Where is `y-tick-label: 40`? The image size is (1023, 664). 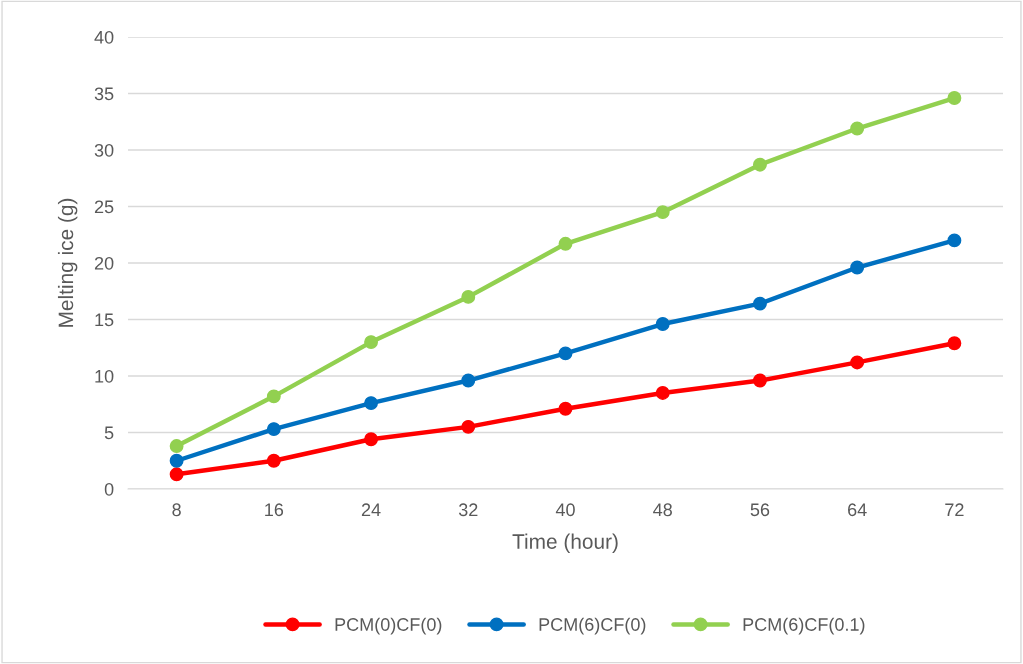 y-tick-label: 40 is located at coordinates (104, 37).